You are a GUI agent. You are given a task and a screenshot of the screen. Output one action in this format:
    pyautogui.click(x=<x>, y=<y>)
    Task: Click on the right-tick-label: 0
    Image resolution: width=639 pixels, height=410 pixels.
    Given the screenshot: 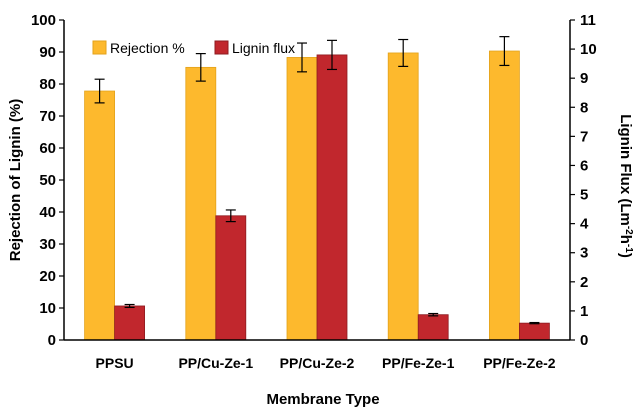 What is the action you would take?
    pyautogui.click(x=584, y=340)
    